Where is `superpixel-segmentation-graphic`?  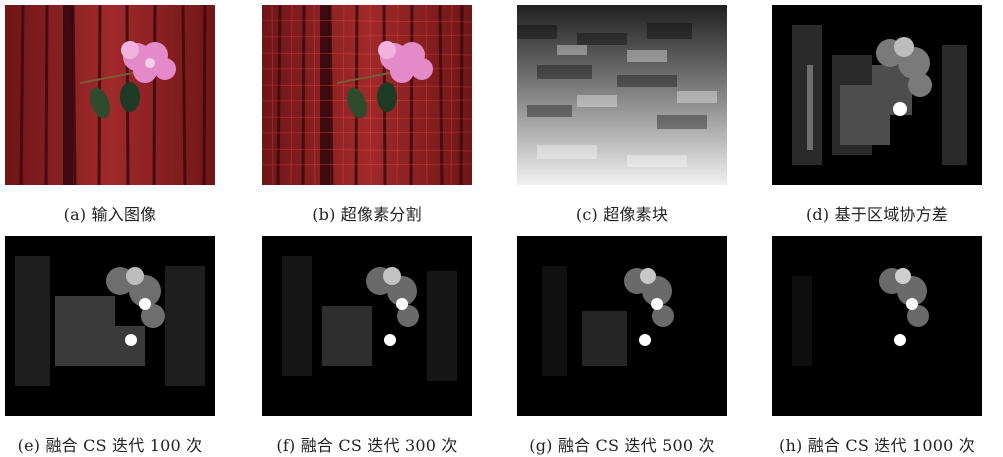 superpixel-segmentation-graphic is located at coordinates (367, 95).